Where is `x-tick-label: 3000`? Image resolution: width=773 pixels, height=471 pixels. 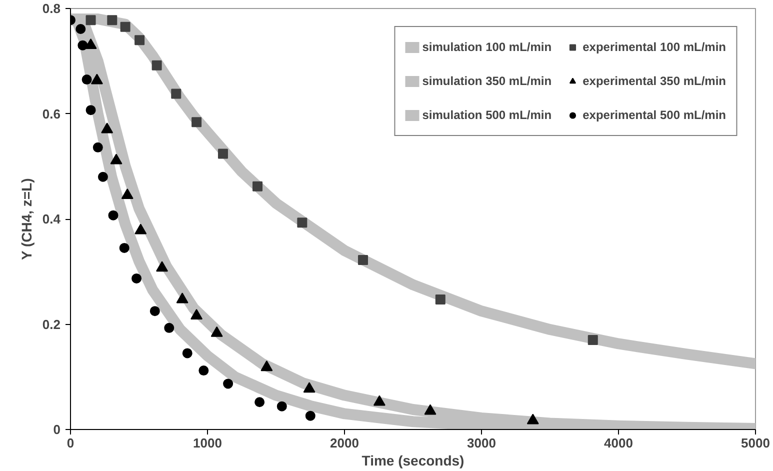 x-tick-label: 3000 is located at coordinates (481, 443).